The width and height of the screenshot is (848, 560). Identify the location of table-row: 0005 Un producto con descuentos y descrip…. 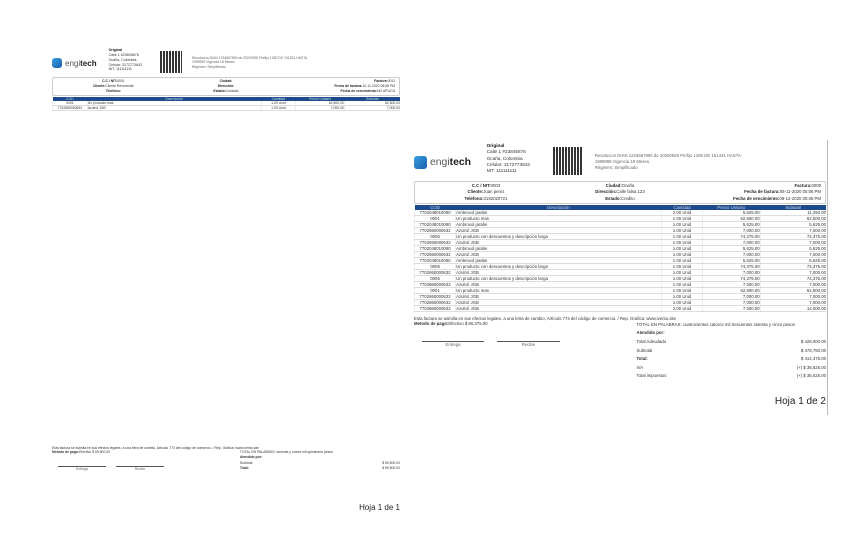
(619, 236).